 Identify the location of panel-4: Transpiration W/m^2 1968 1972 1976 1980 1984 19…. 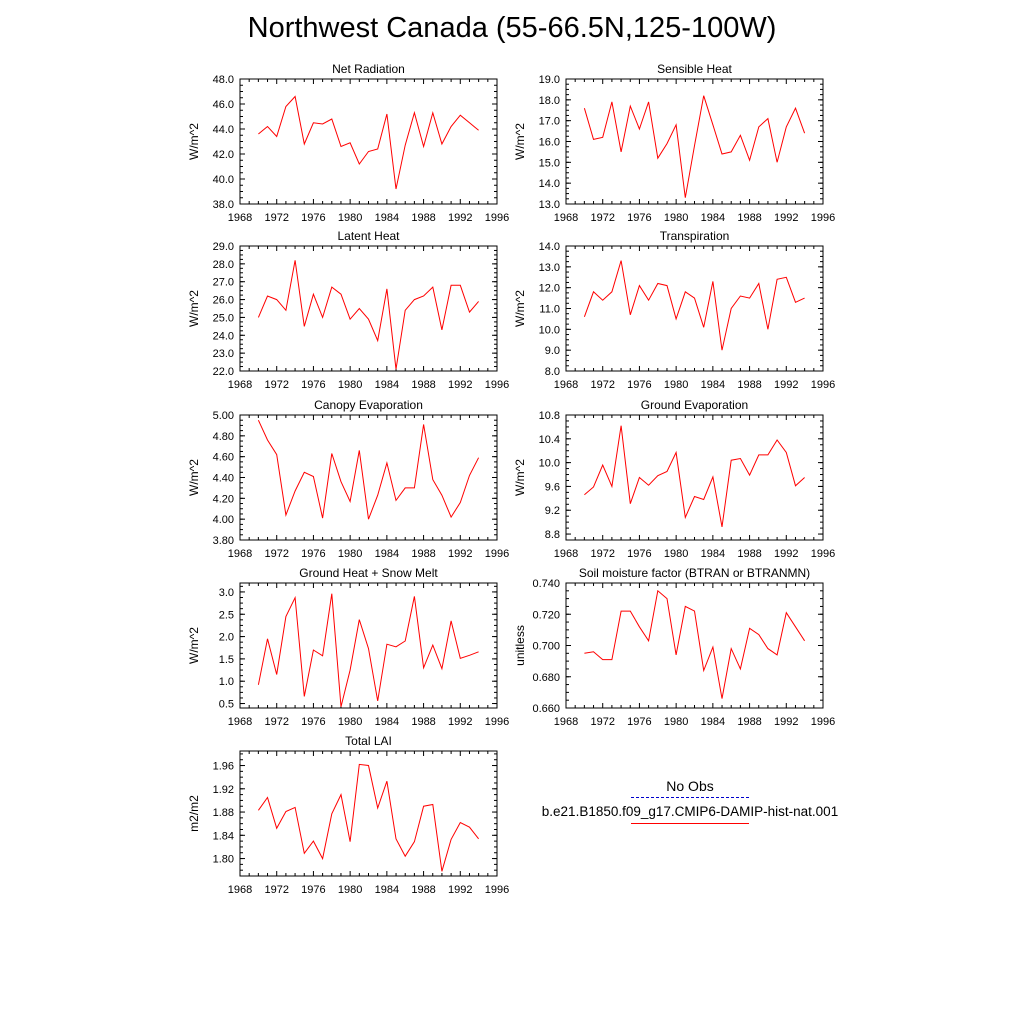
(674, 310).